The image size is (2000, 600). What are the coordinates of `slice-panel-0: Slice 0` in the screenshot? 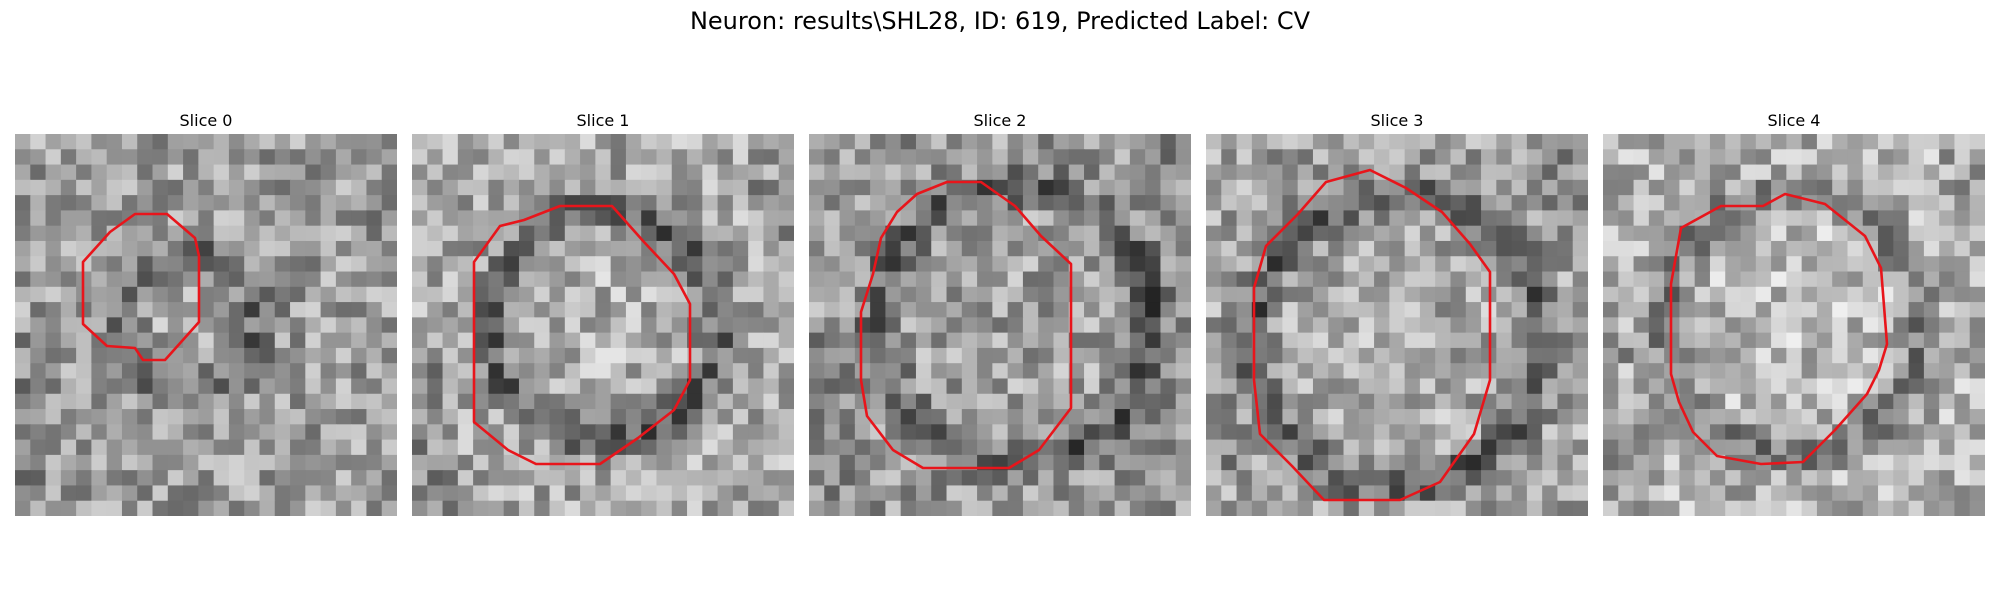 It's located at (206, 312).